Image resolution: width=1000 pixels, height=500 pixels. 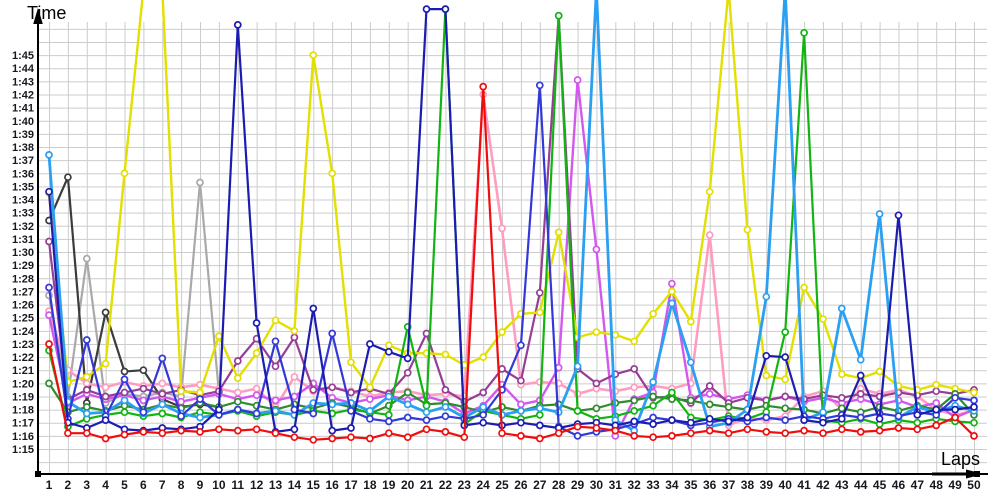 I want to click on svg-text: 33, so click(x=653, y=485).